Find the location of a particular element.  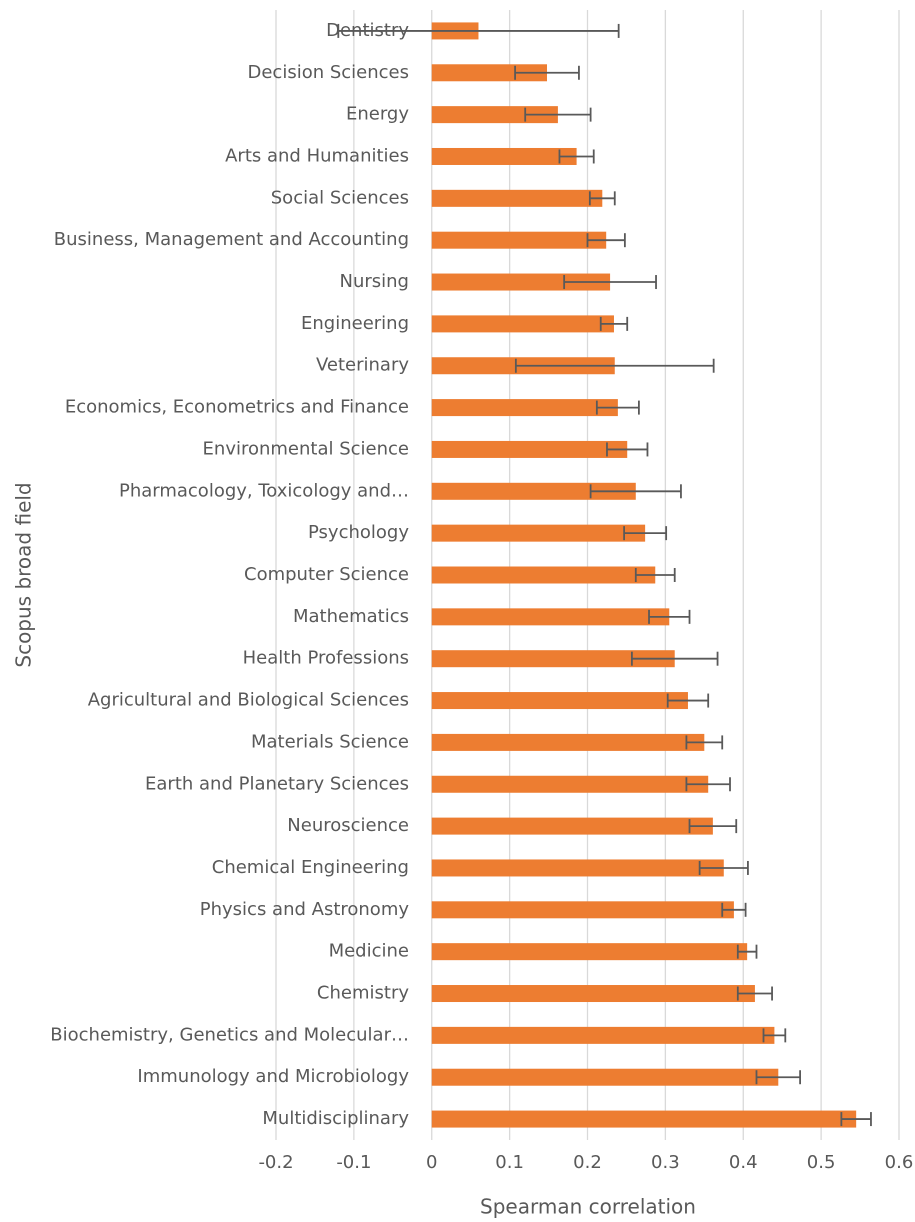

x-tick-label: -0.1 is located at coordinates (353, 1162).